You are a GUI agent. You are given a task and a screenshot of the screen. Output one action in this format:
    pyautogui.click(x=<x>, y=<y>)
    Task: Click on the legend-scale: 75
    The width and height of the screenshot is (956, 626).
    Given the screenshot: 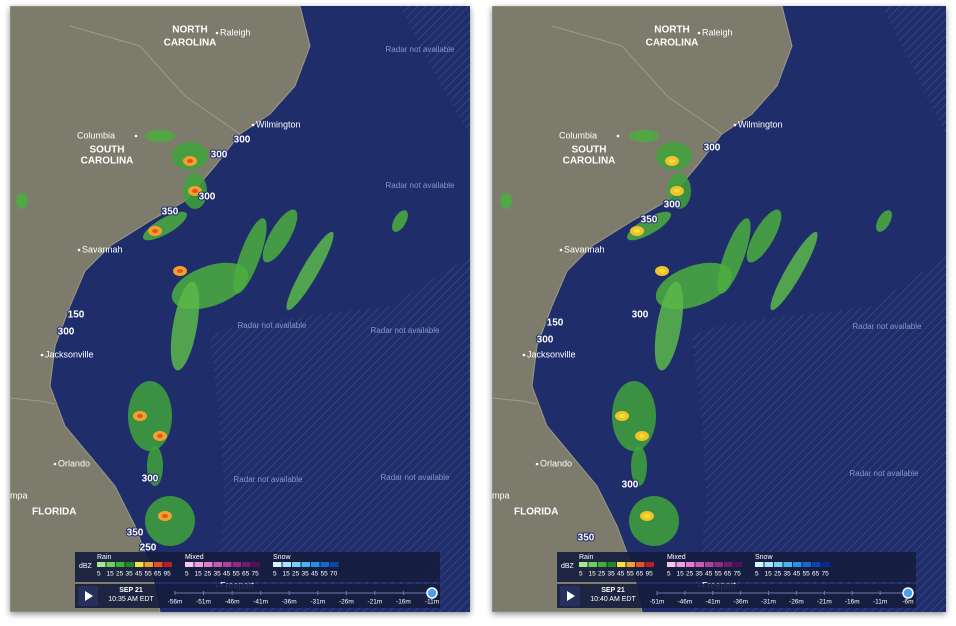 What is the action you would take?
    pyautogui.click(x=738, y=574)
    